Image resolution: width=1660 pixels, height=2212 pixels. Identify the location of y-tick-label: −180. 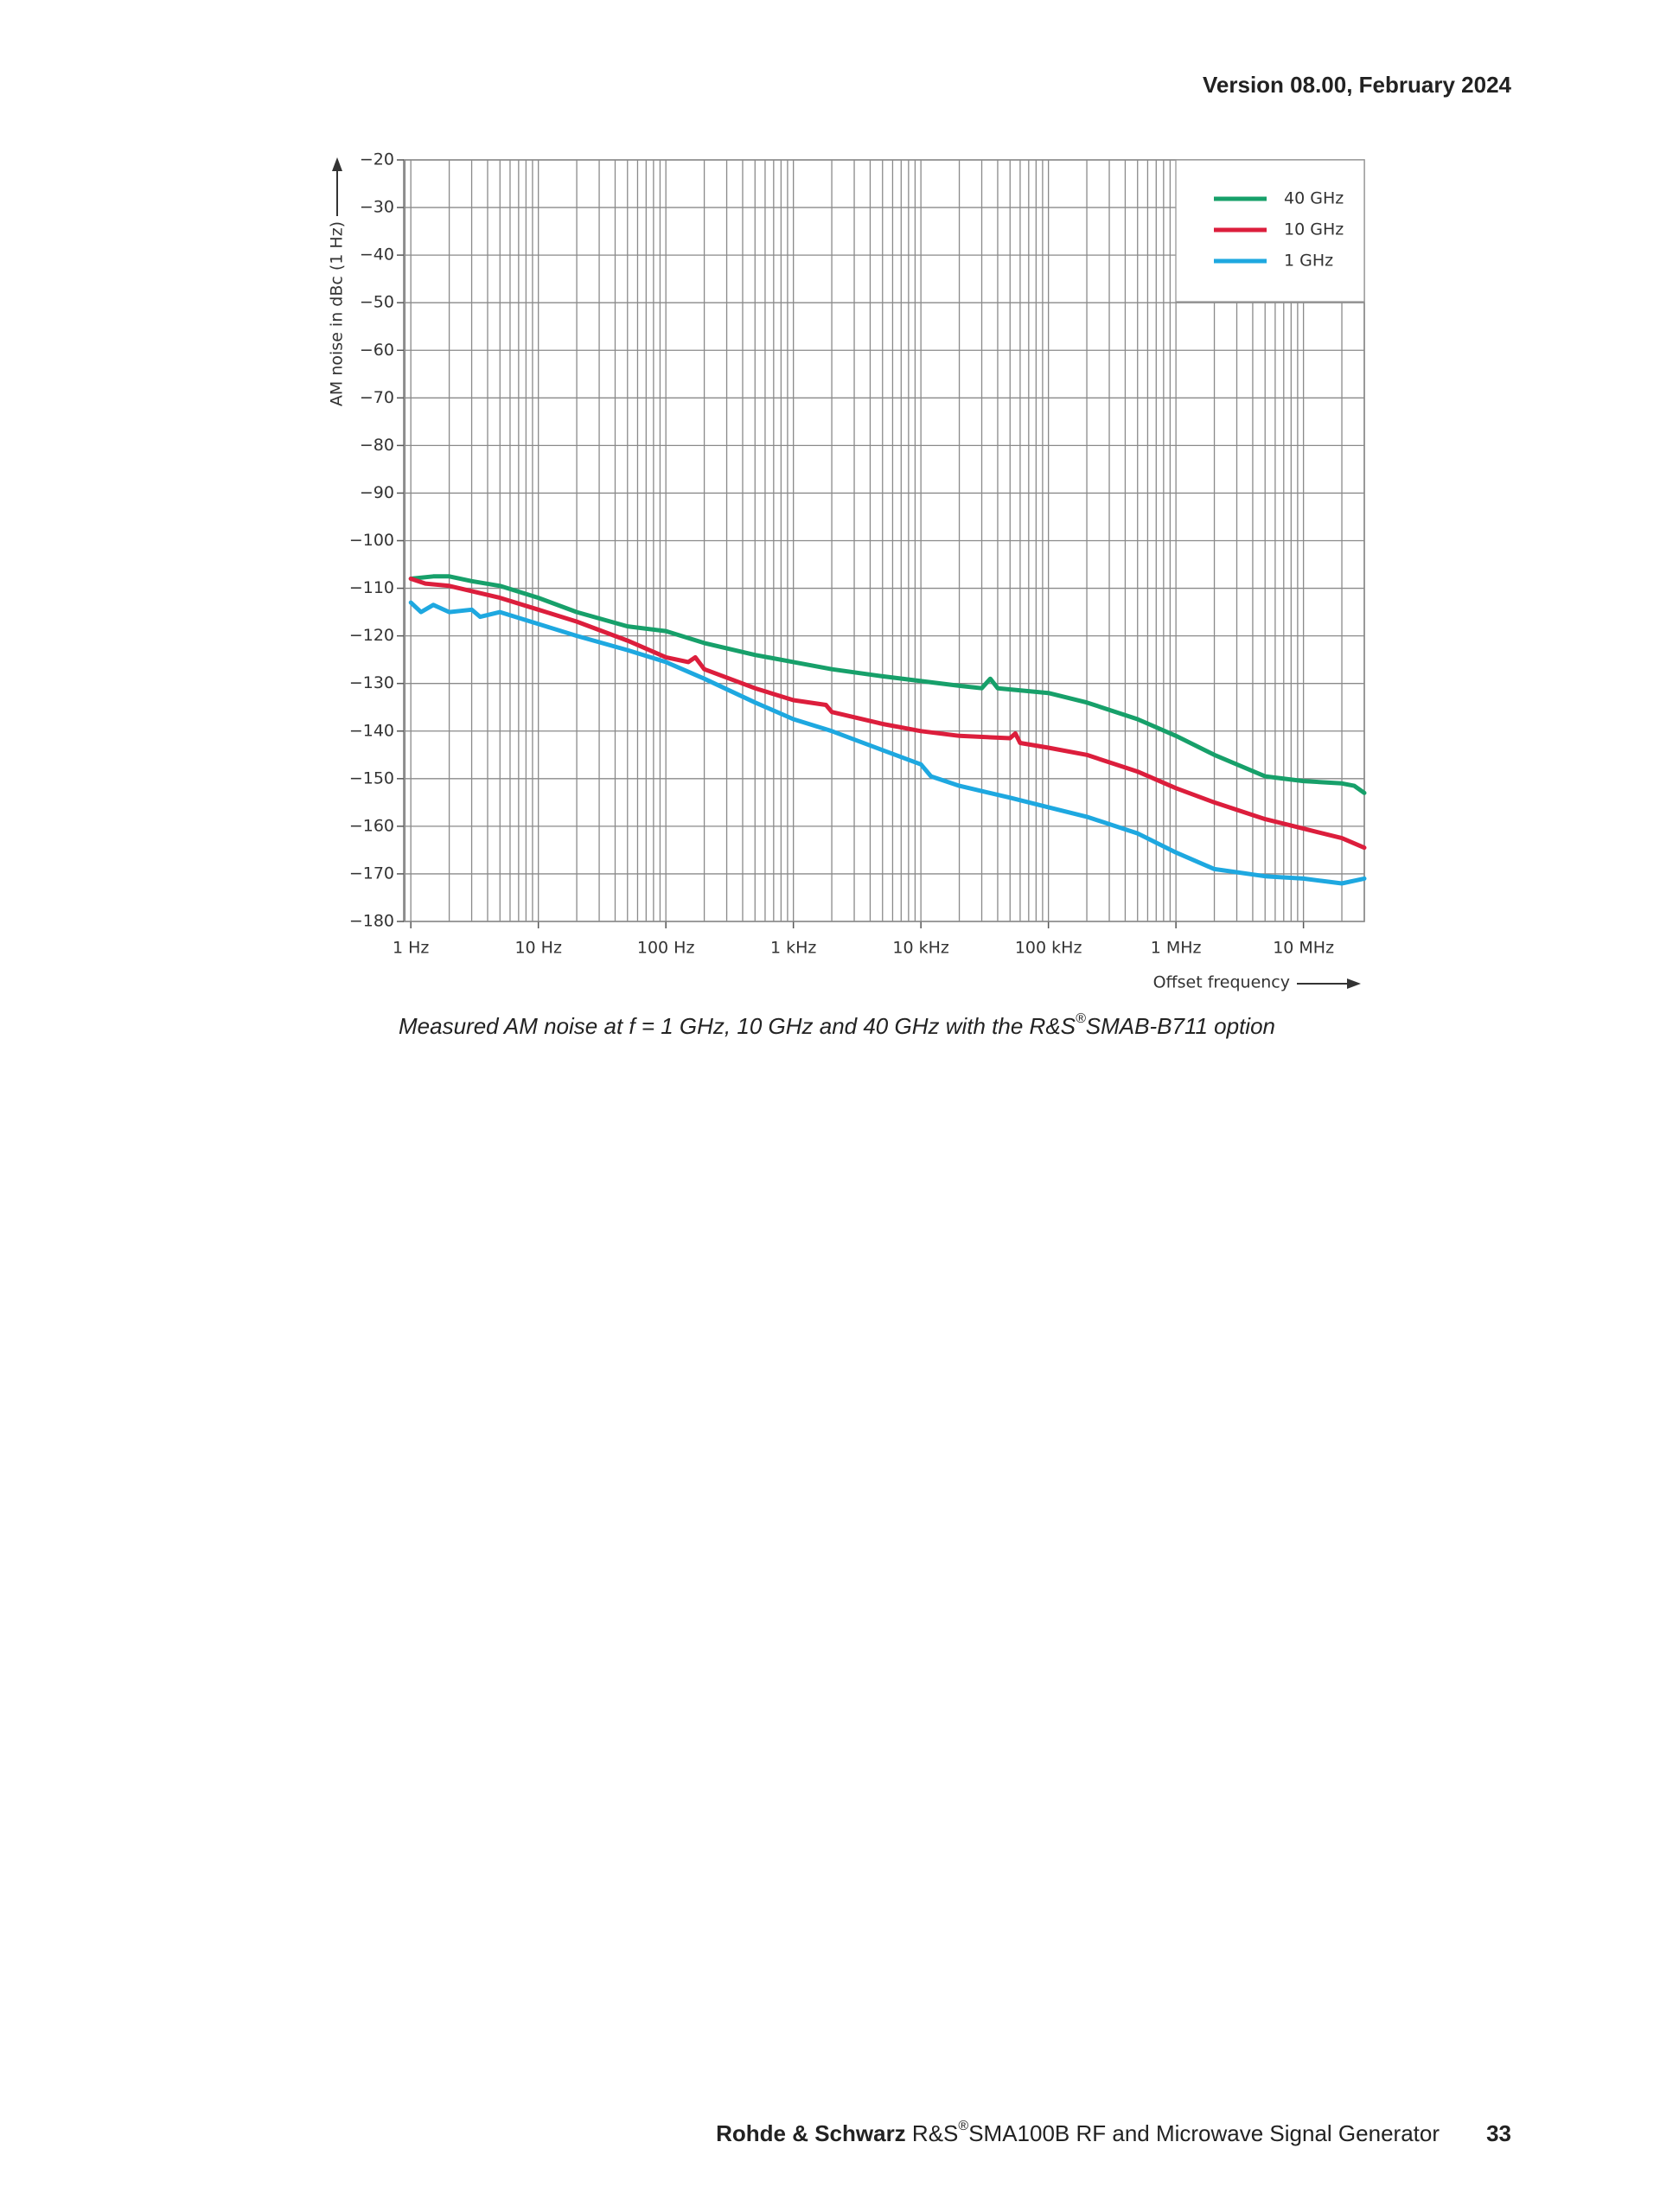
(371, 921).